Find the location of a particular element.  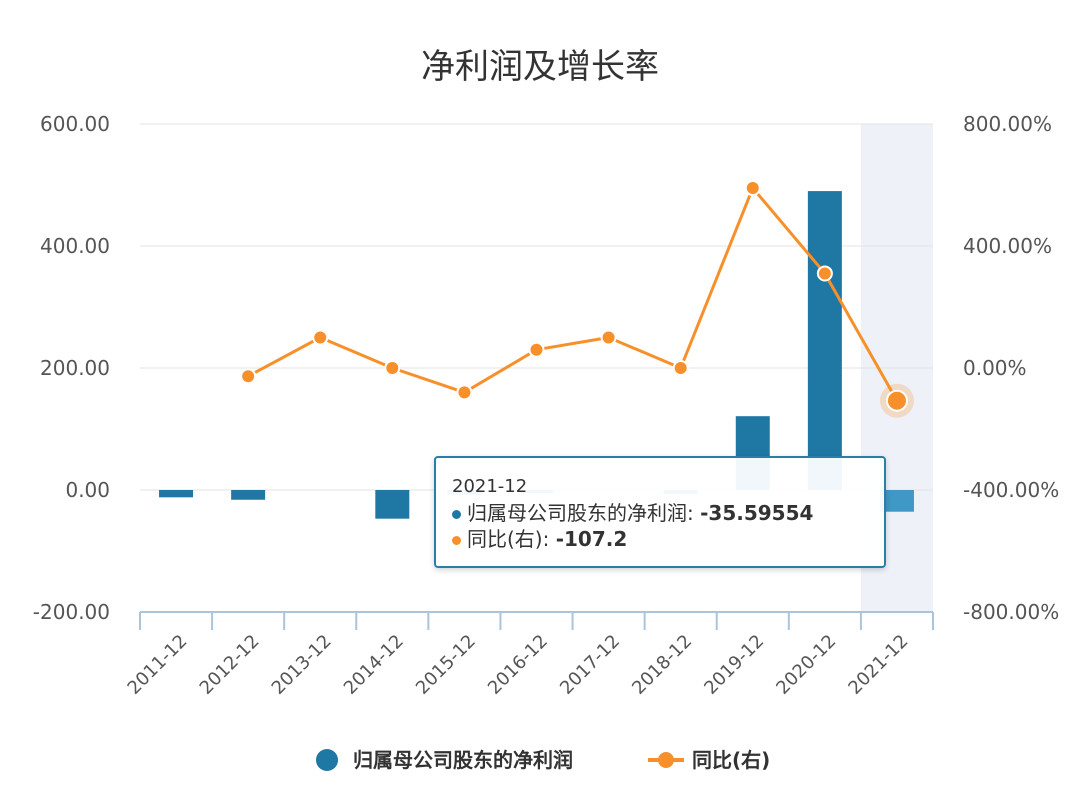

tooltip-value-profit: -35.59554 is located at coordinates (757, 513).